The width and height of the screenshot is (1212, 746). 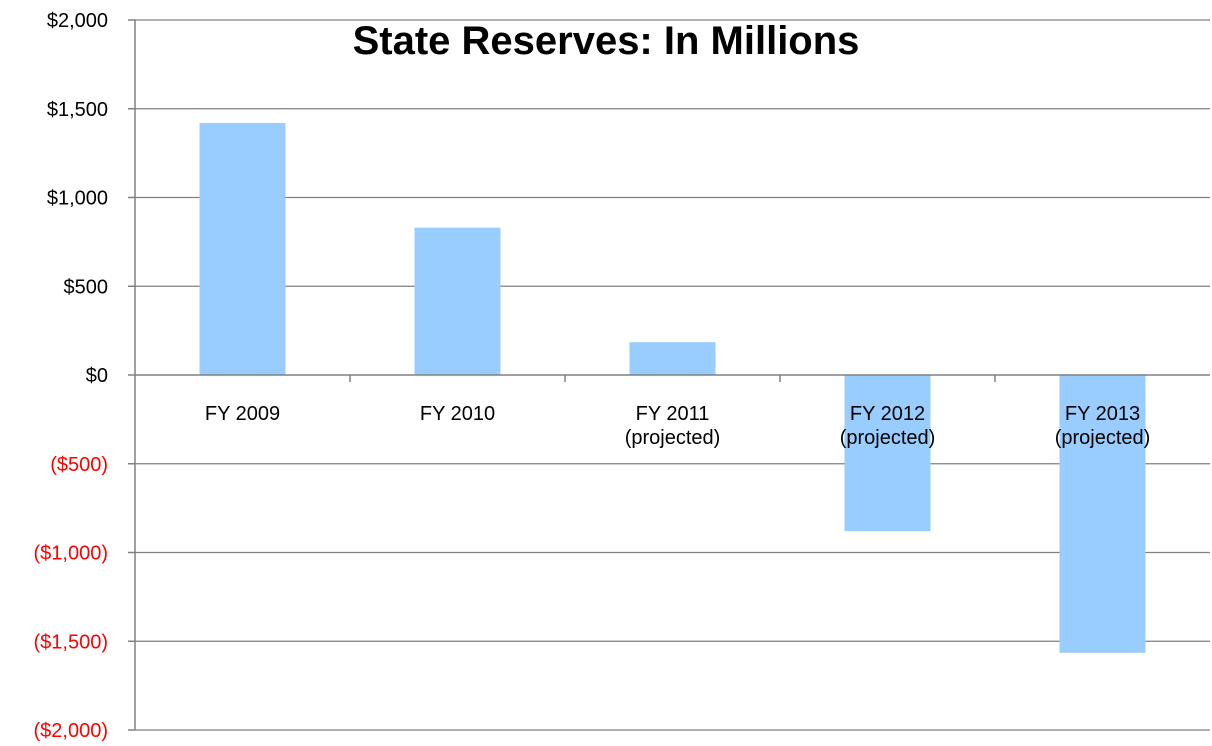 I want to click on y-tick-label: ($1,500), so click(x=71, y=642).